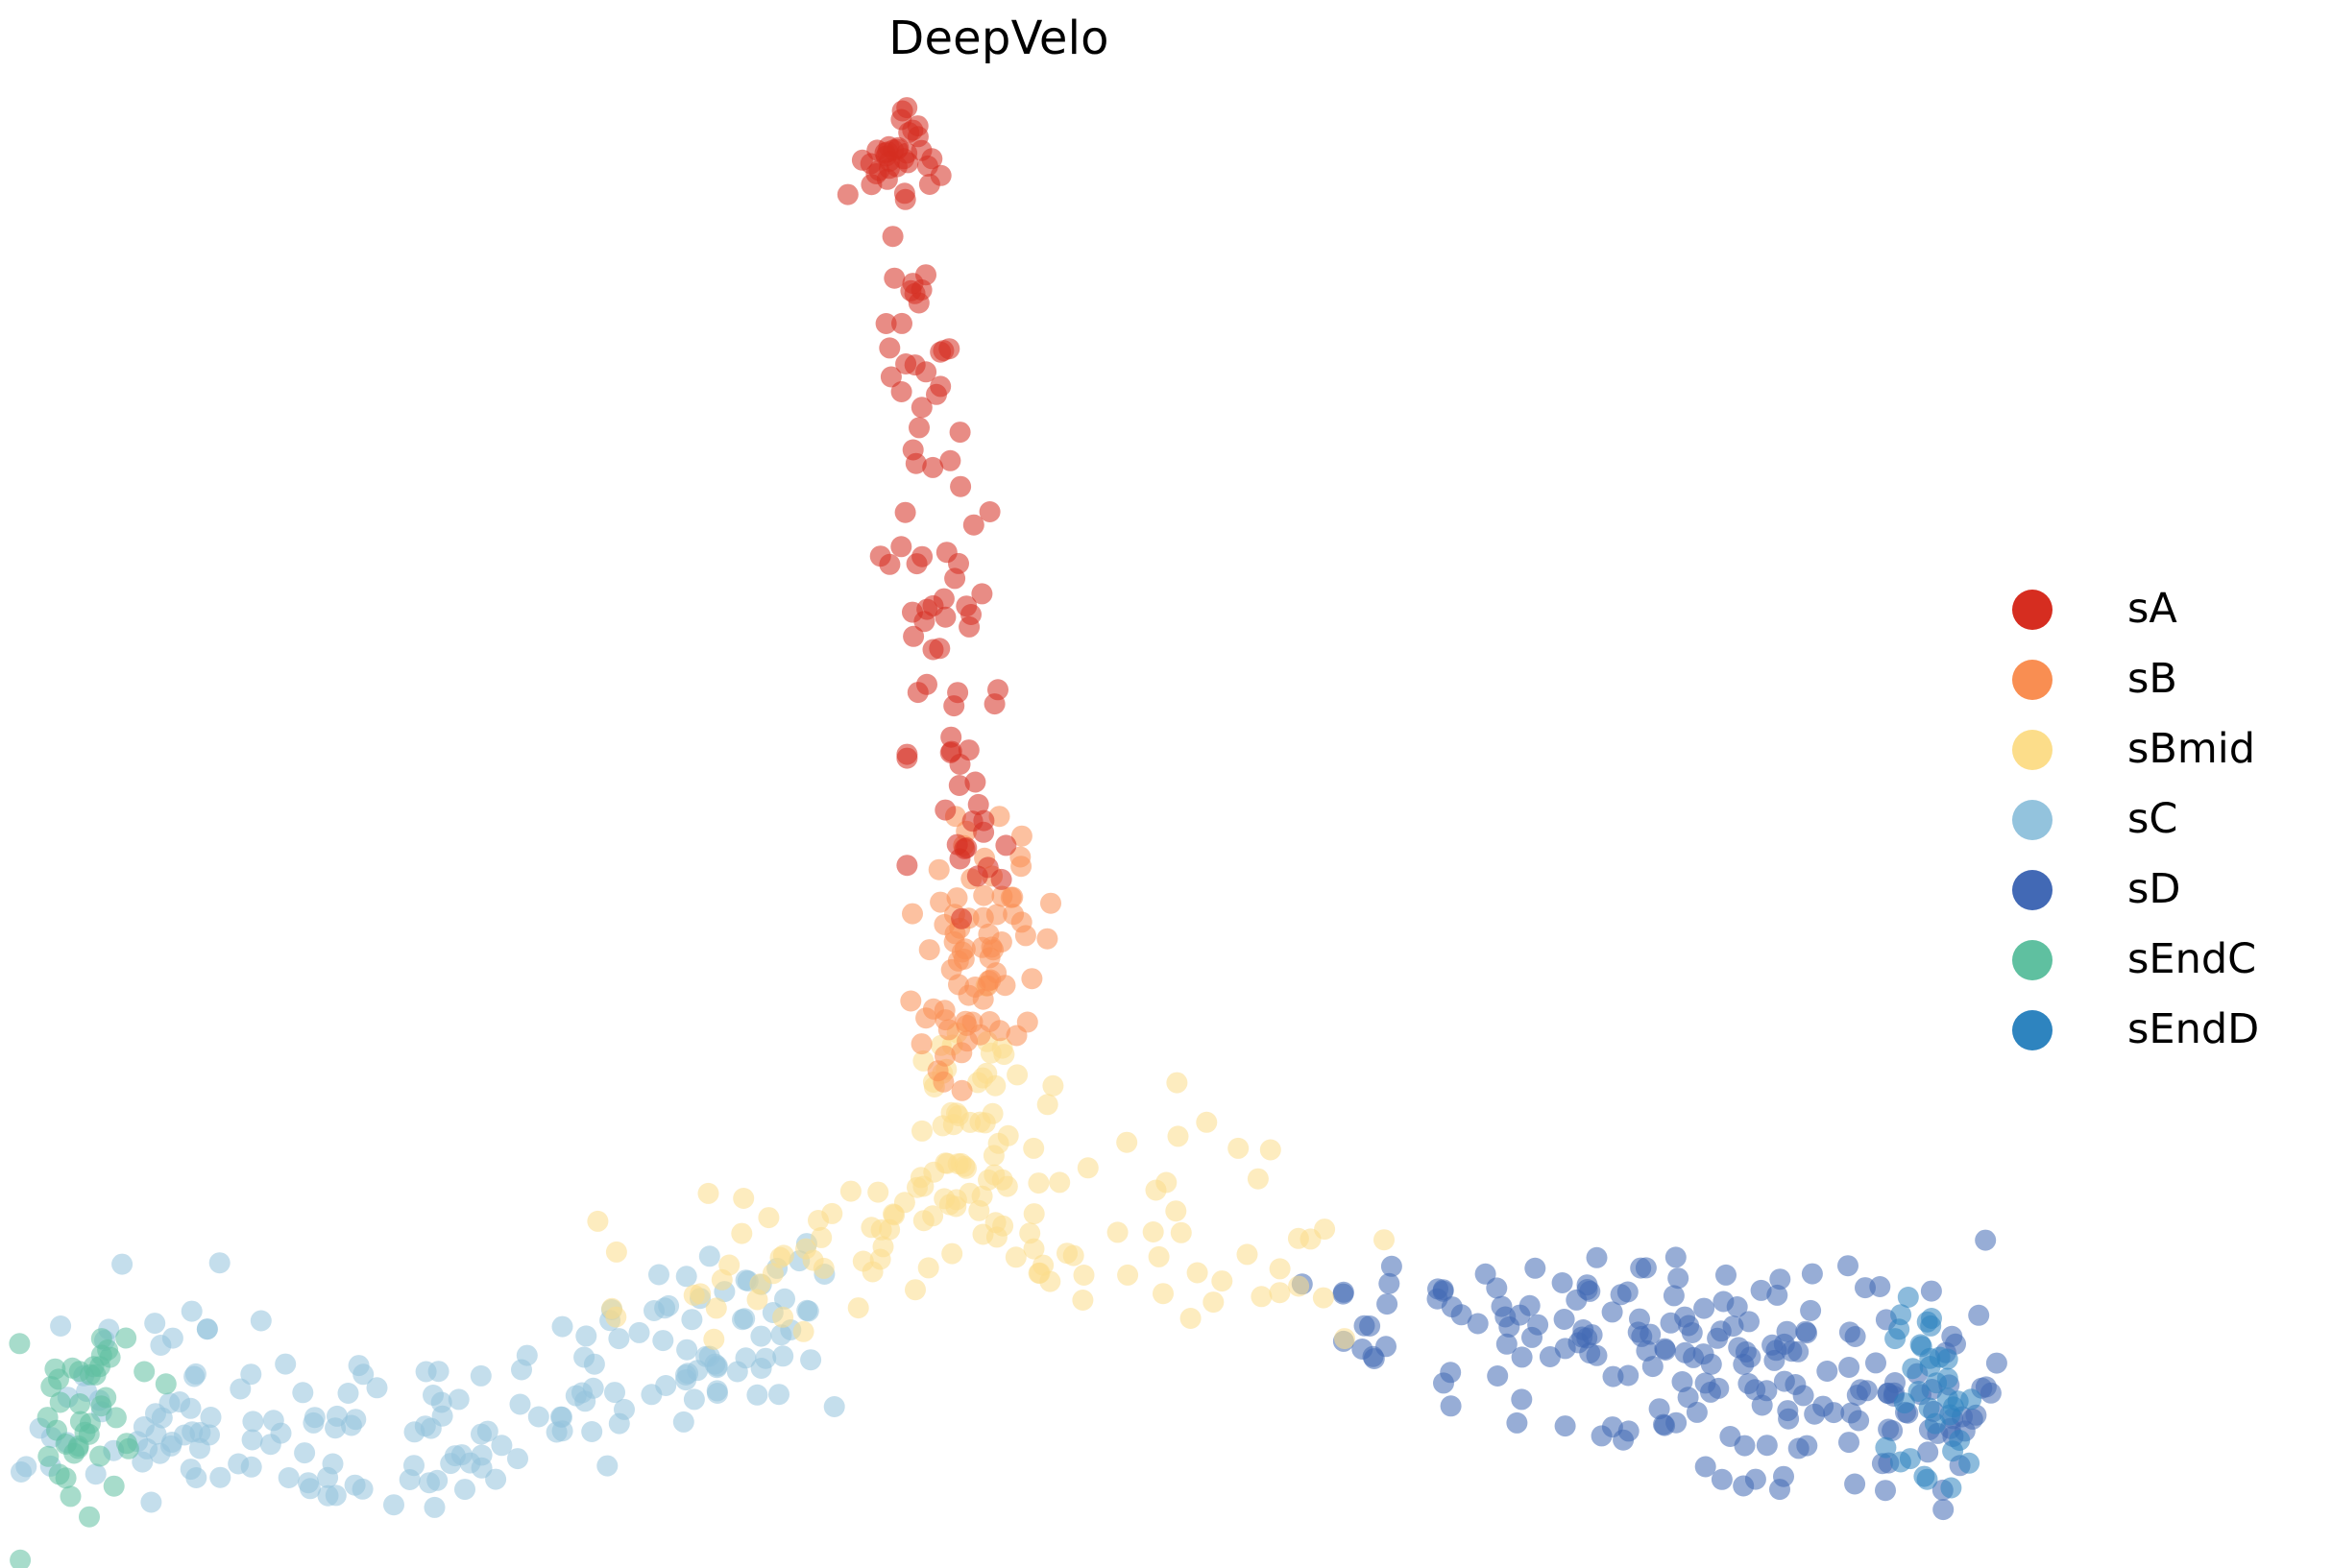  What do you see at coordinates (2192, 749) in the screenshot?
I see `legend-label: sBmid` at bounding box center [2192, 749].